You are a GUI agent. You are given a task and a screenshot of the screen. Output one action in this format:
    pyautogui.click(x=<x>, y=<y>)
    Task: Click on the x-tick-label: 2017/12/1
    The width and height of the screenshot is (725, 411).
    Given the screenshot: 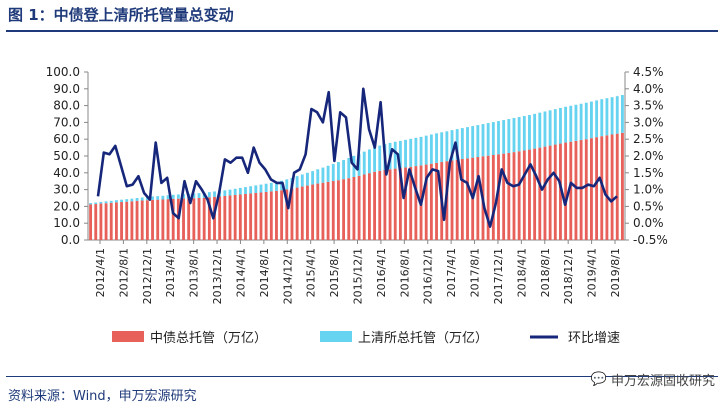 What is the action you would take?
    pyautogui.click(x=498, y=276)
    